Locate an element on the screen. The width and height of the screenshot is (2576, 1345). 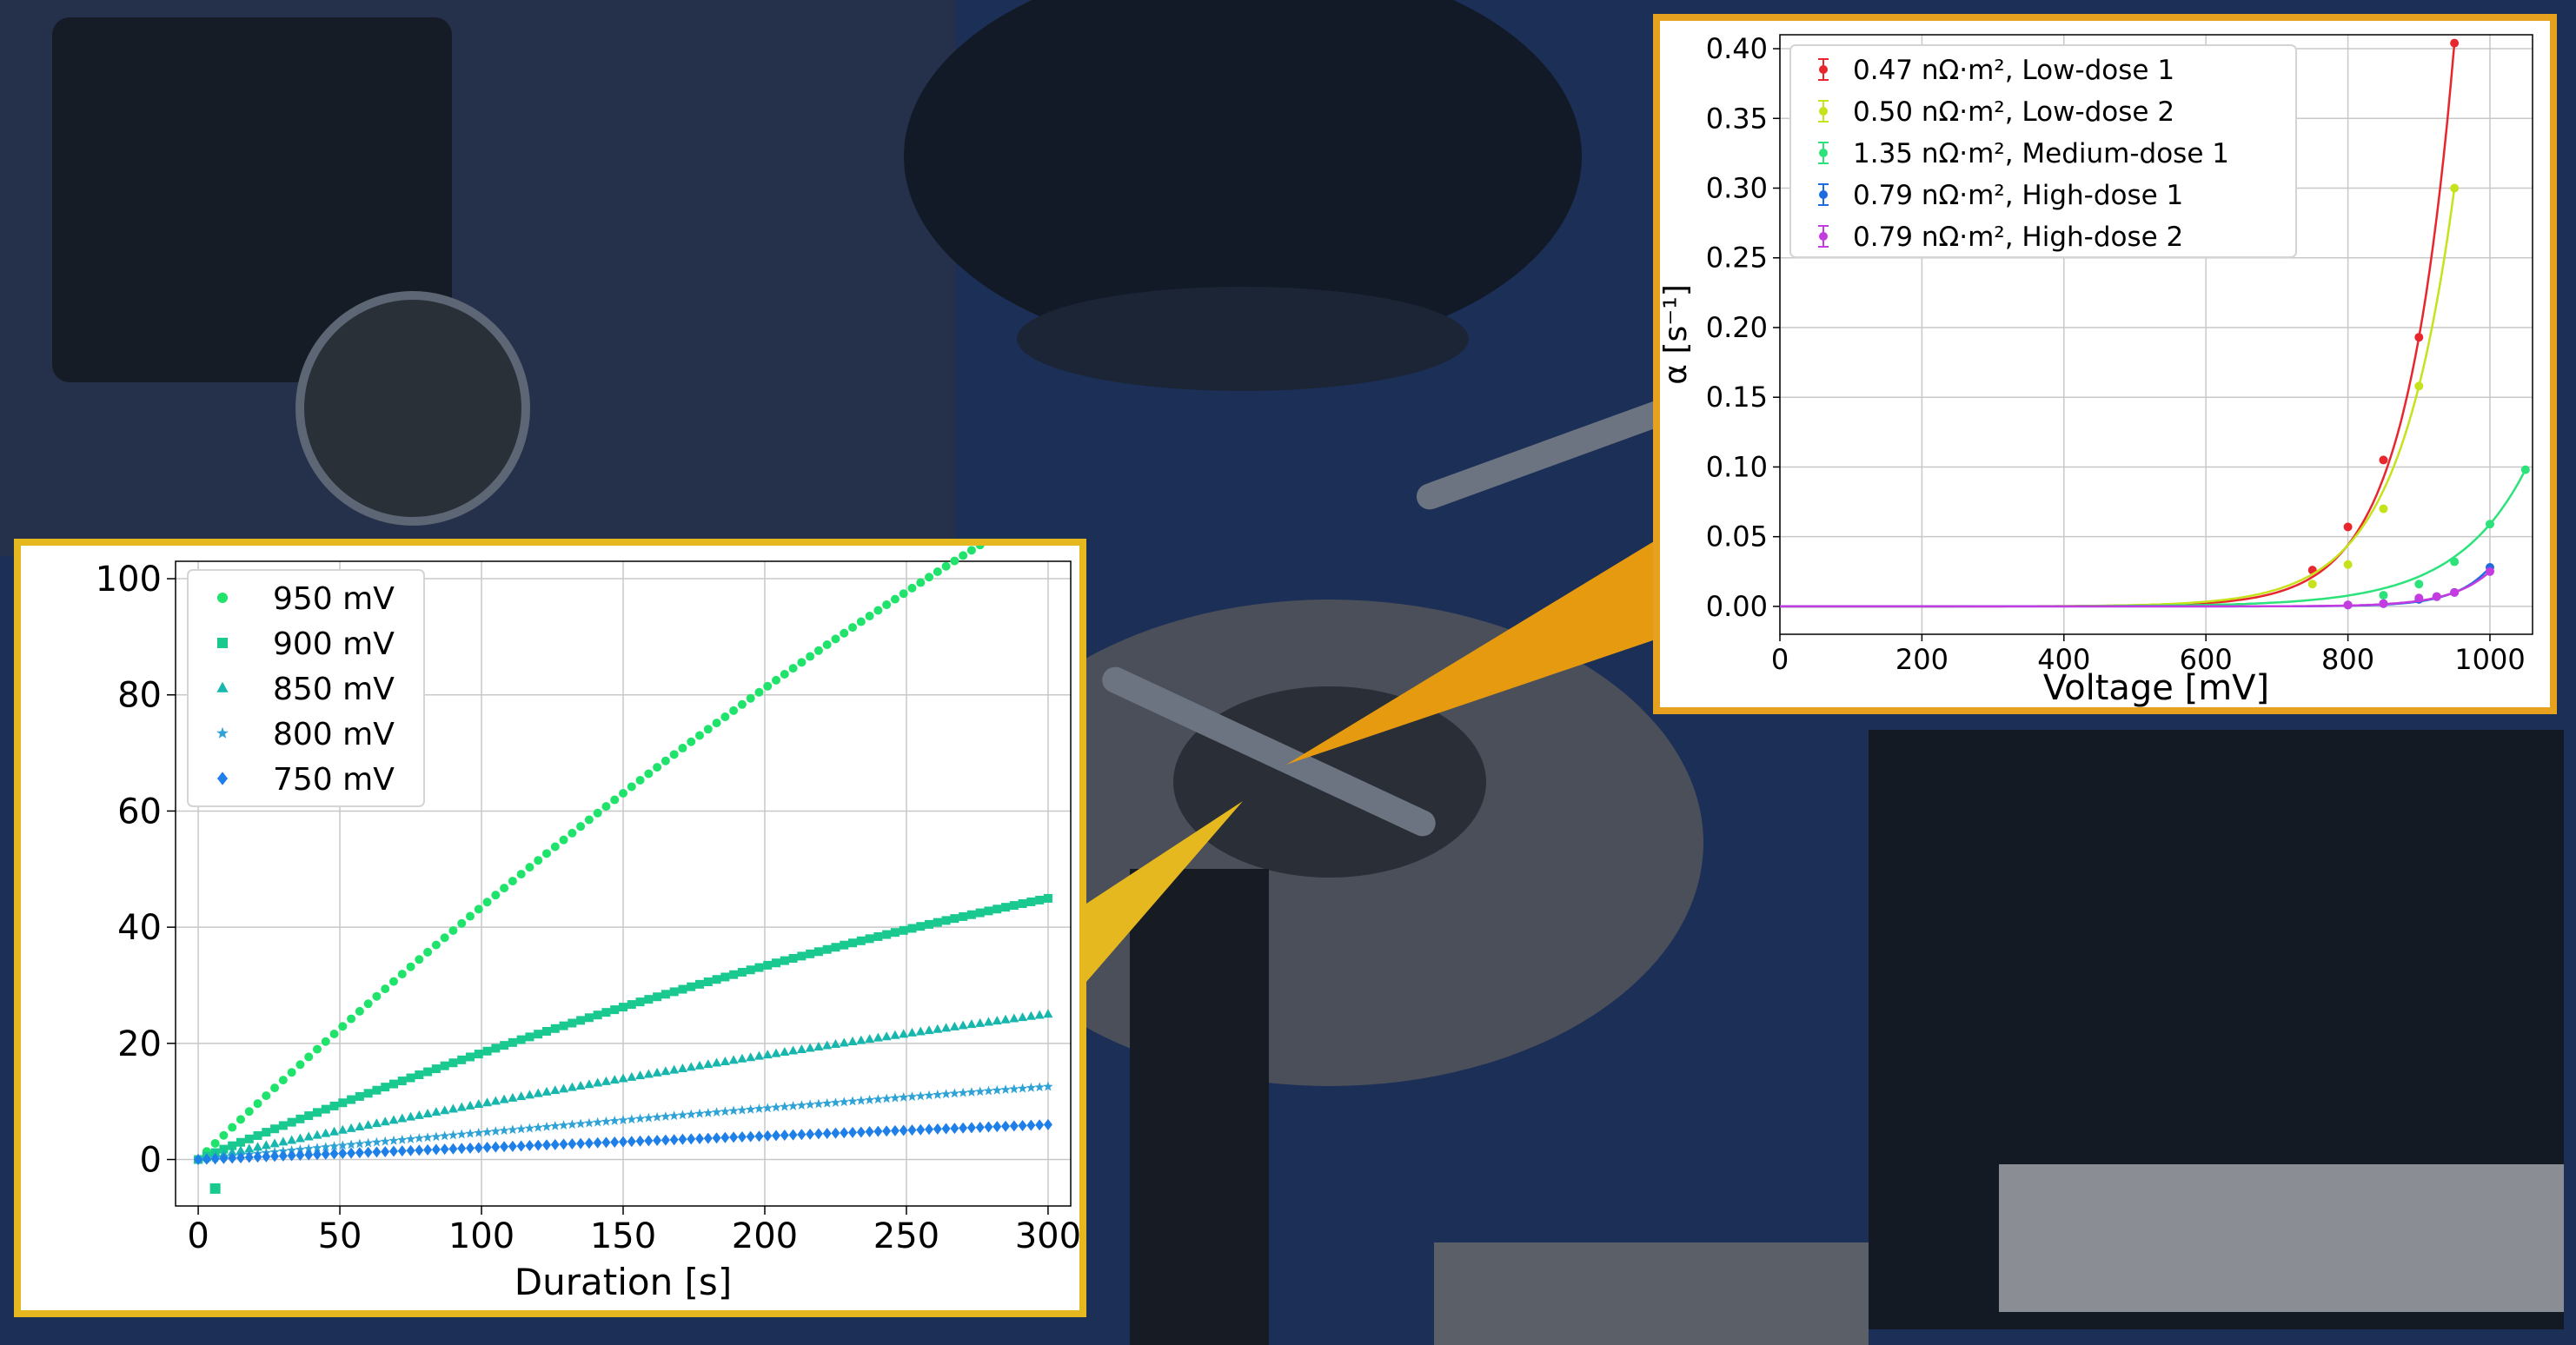
y-tick-label: 0.10 is located at coordinates (1737, 466).